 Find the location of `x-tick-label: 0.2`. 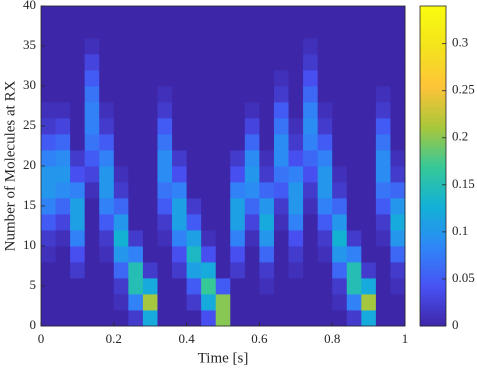

x-tick-label: 0.2 is located at coordinates (114, 338).